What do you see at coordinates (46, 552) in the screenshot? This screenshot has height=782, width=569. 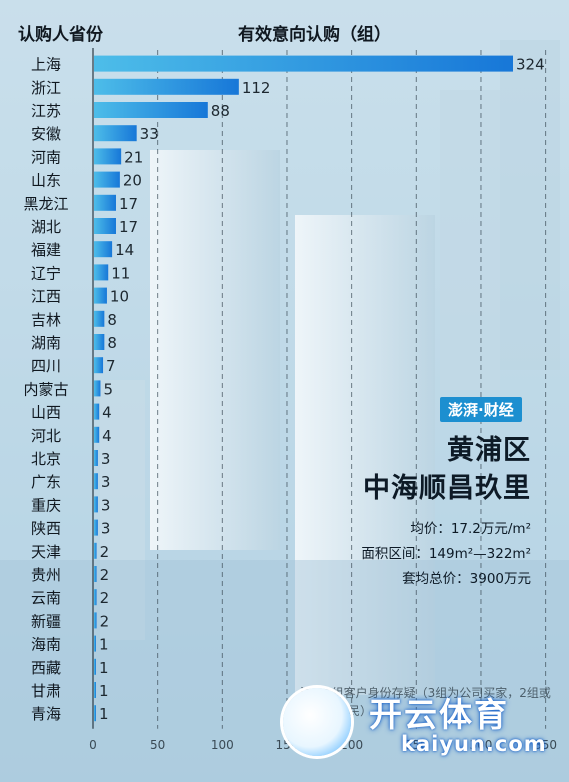 I see `category-label: 天津` at bounding box center [46, 552].